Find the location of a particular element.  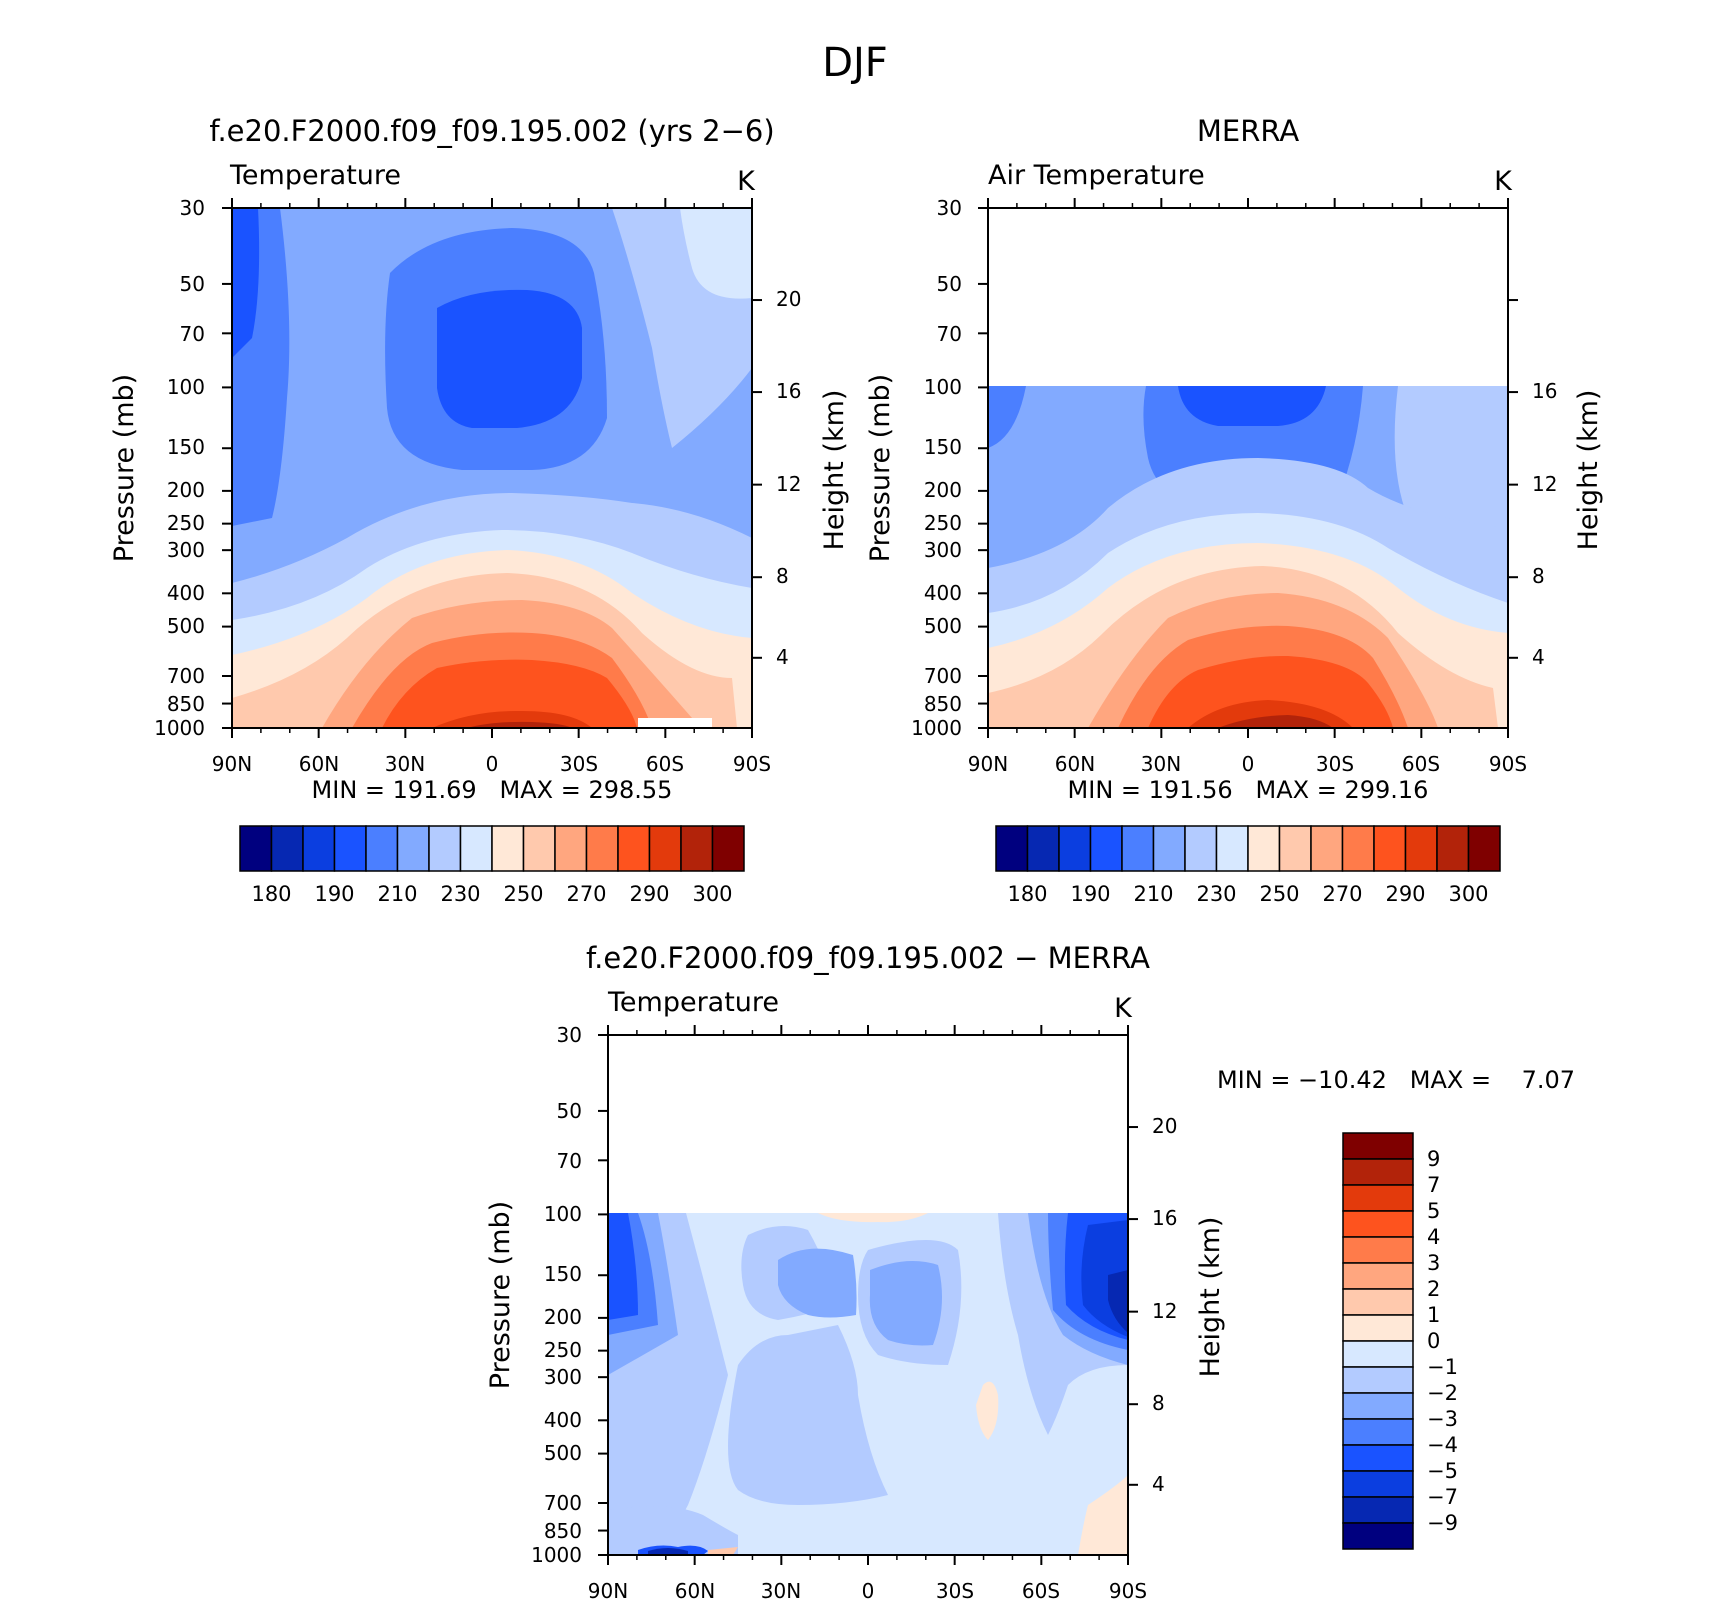

x-tick-label: 30S is located at coordinates (955, 1589).